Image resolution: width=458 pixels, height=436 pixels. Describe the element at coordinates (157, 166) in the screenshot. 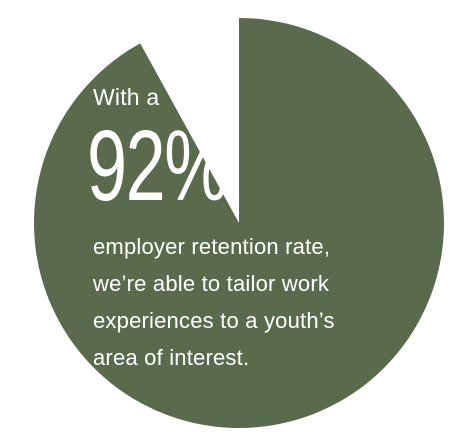

I see `retention-percent: 92%` at that location.